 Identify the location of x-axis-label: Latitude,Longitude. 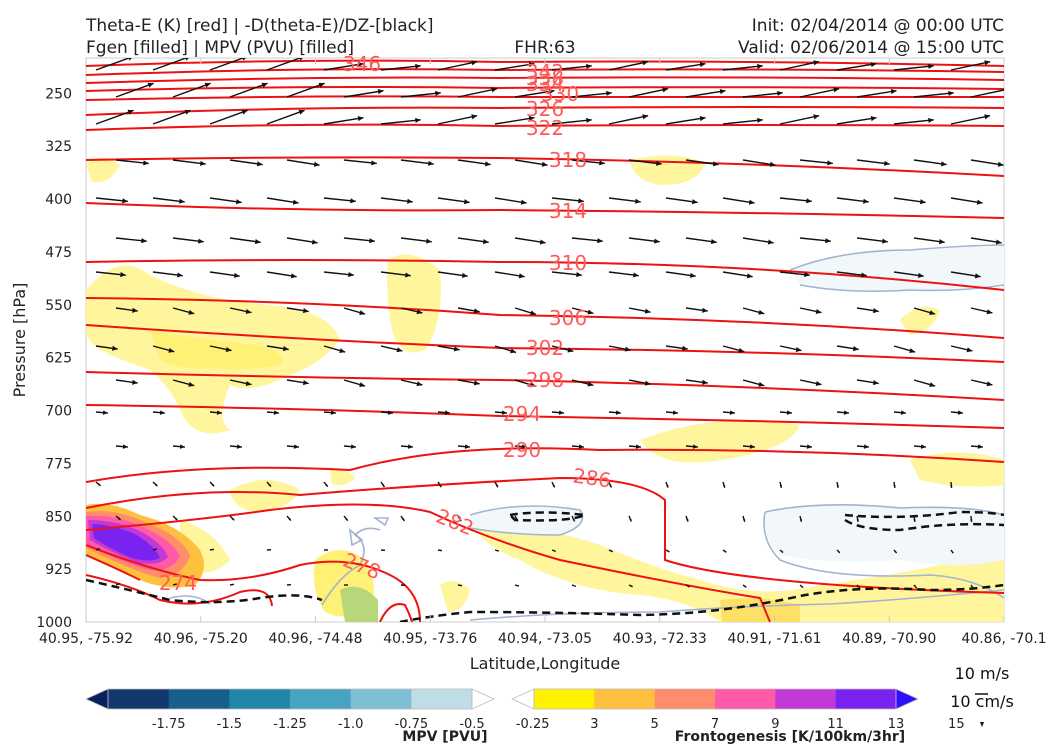
(545, 663).